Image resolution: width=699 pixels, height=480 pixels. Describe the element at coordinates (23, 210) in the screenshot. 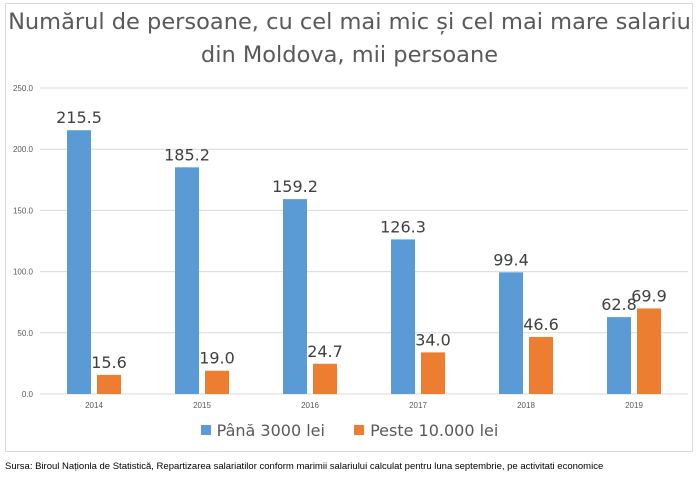

I see `y-tick-label: 150.0` at that location.